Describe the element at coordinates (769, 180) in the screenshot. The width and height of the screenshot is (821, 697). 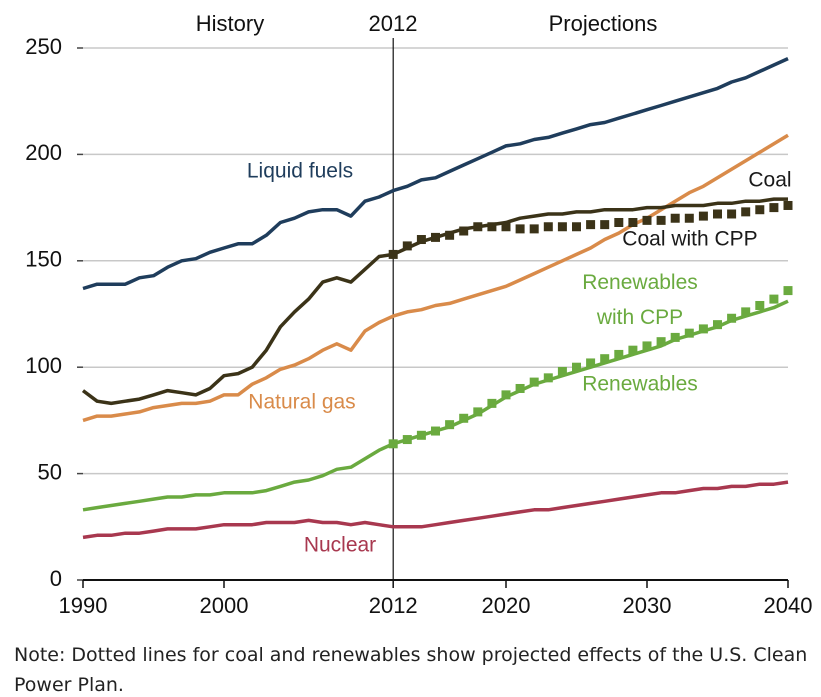
I see `series-label: Coal` at that location.